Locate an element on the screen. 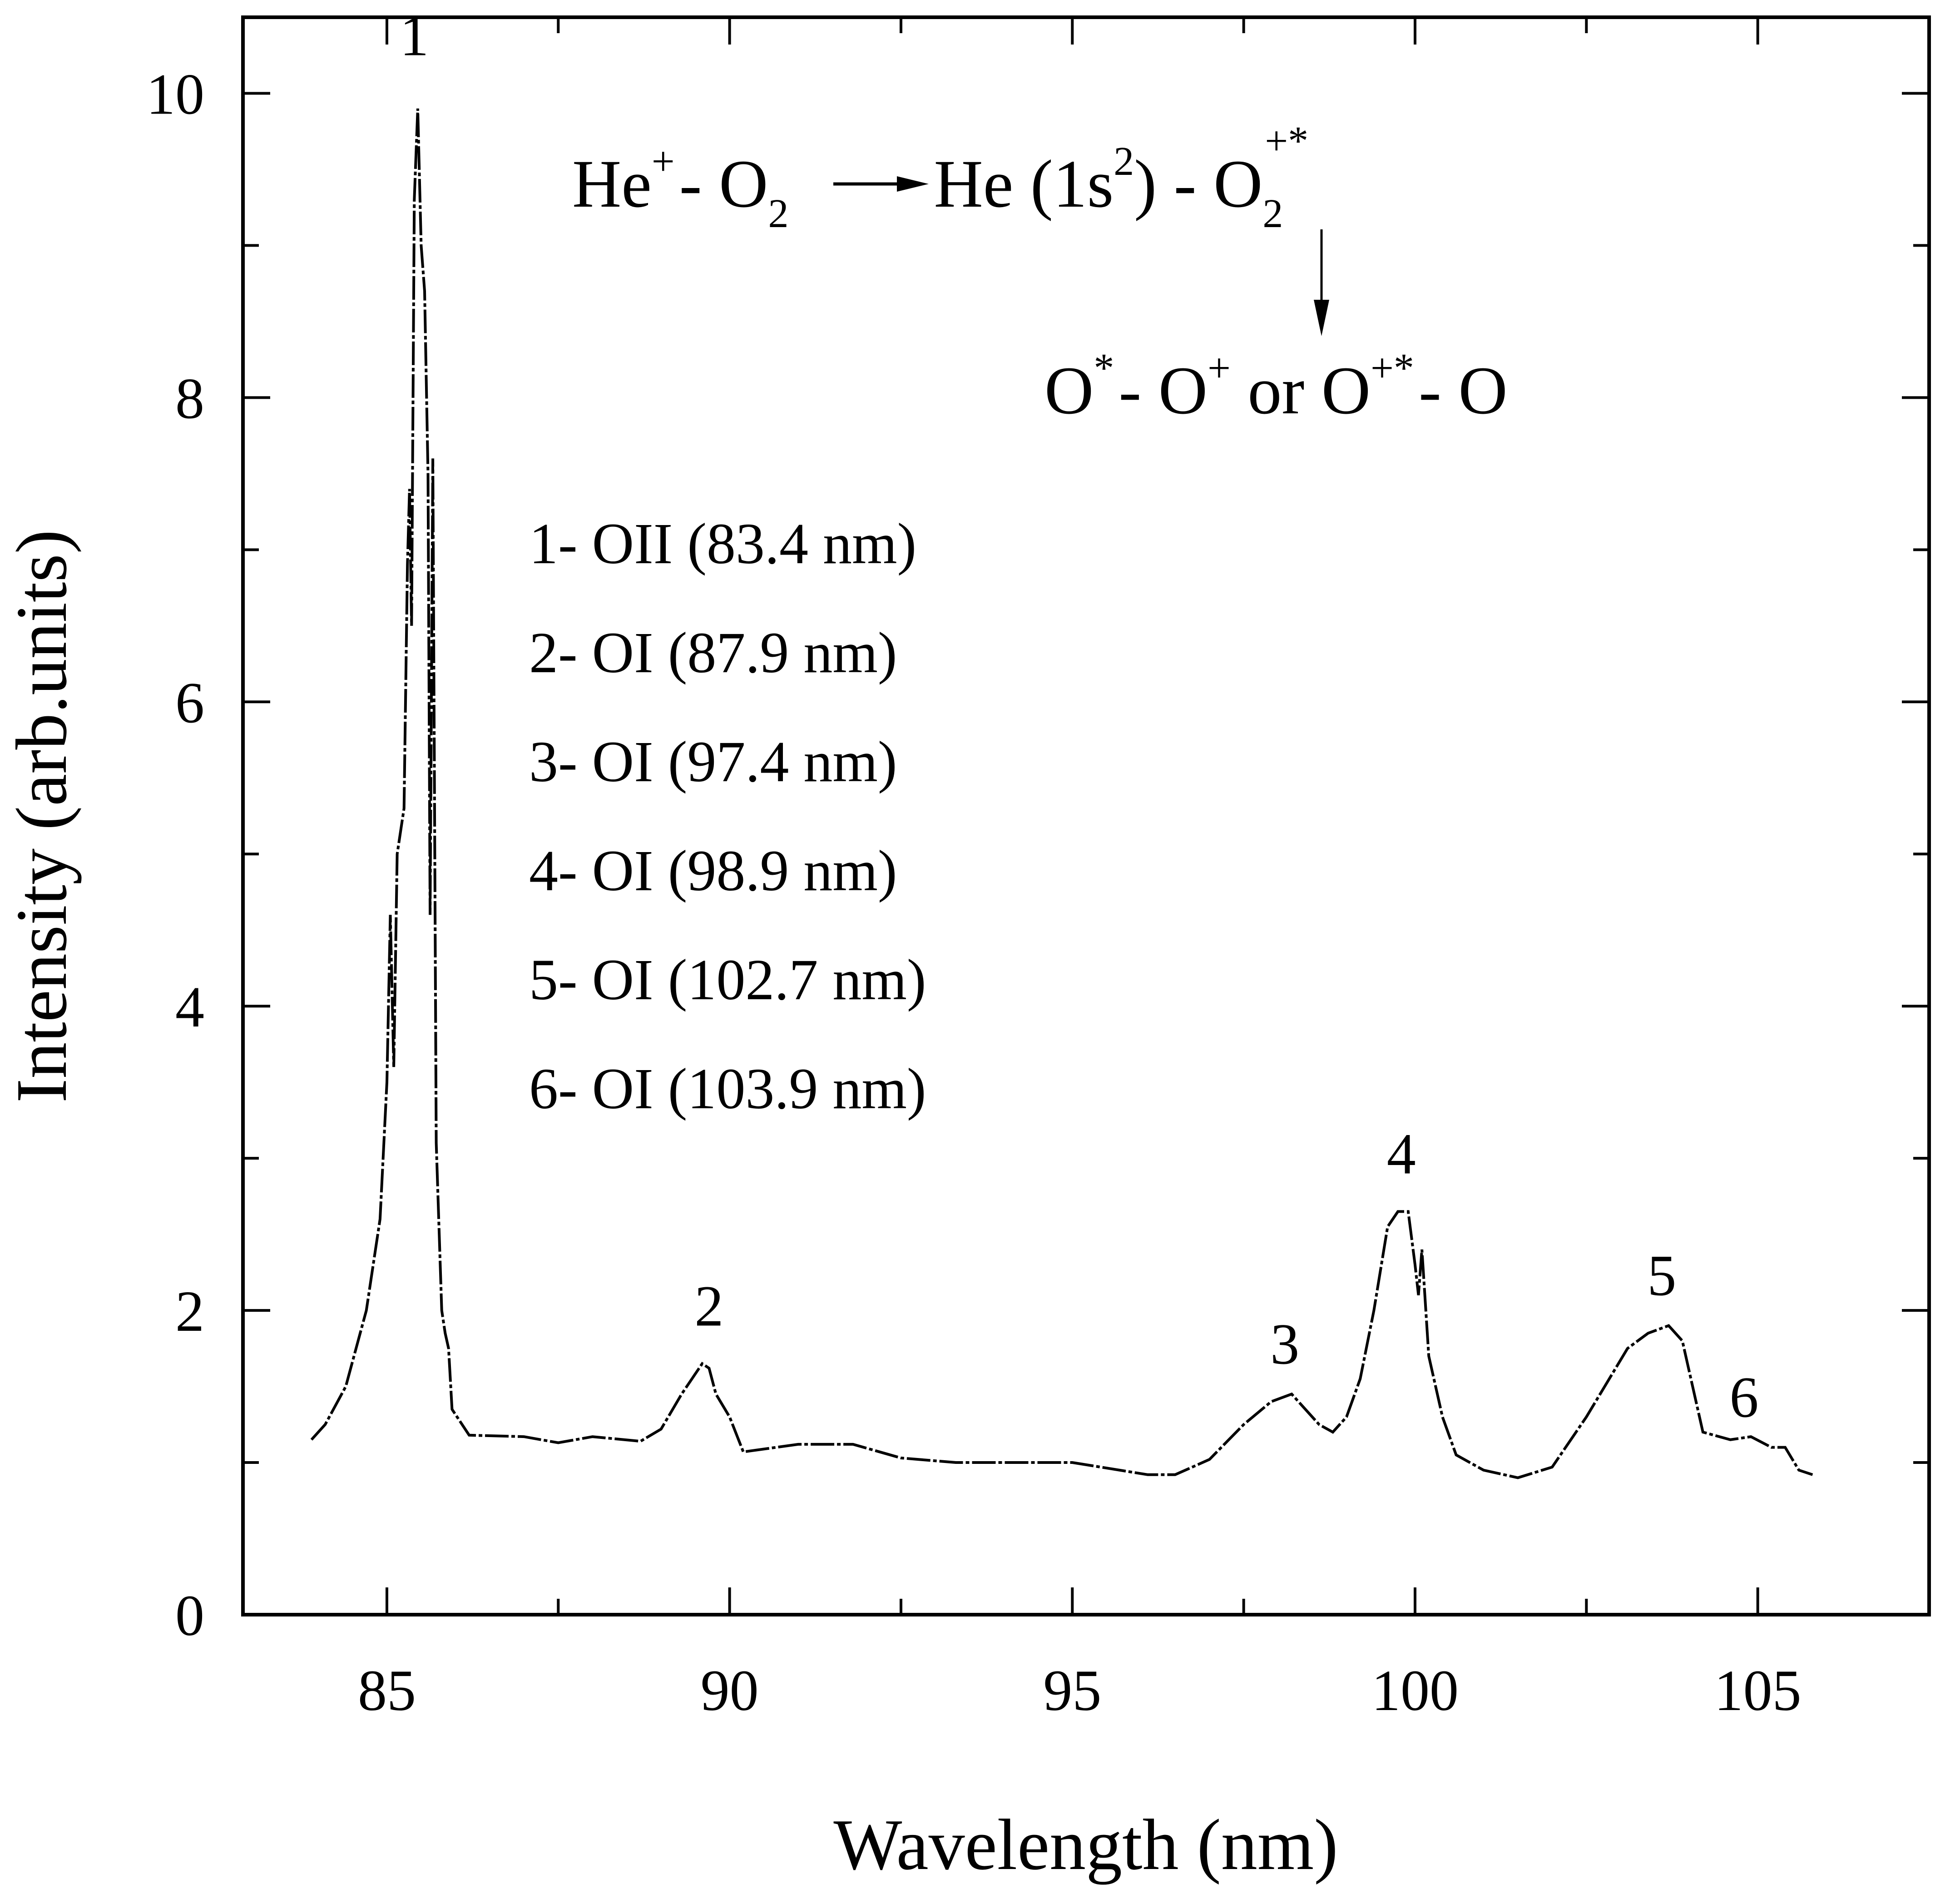 The image size is (1960, 1899). y-tick-label: 0 is located at coordinates (189, 1615).